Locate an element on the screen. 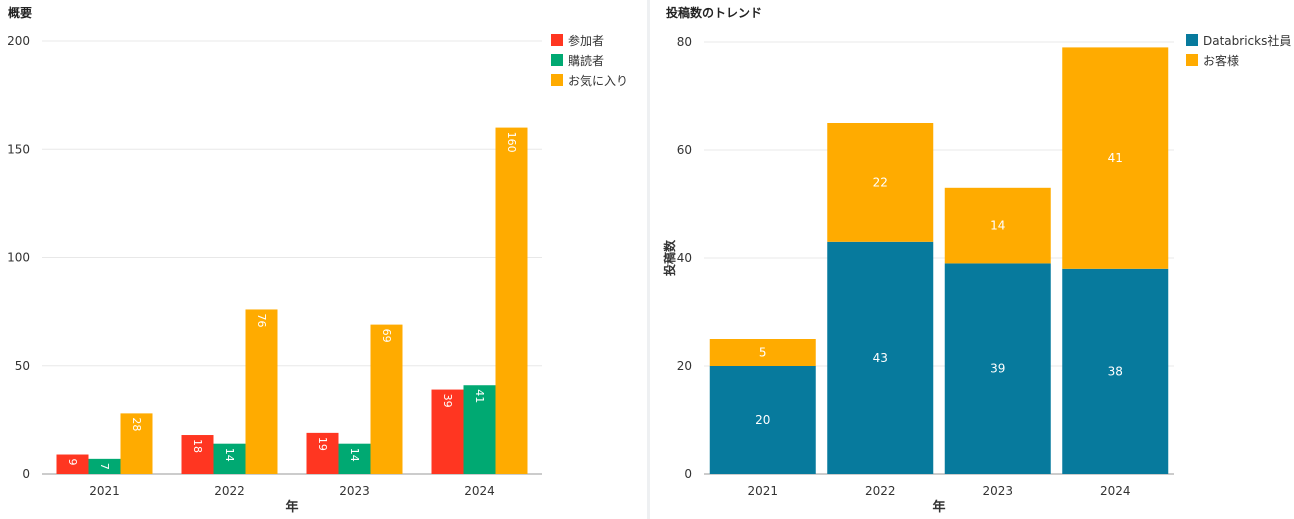  overview-legend: 参加者購読者お気に入り is located at coordinates (589, 60).